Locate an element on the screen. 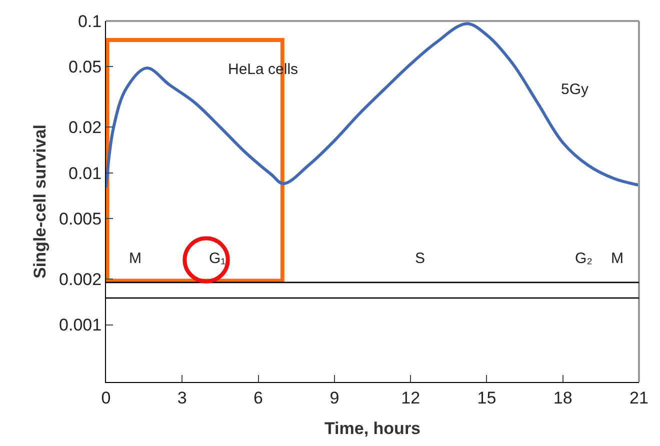  y-tick-label: 0.01 is located at coordinates (85, 173).